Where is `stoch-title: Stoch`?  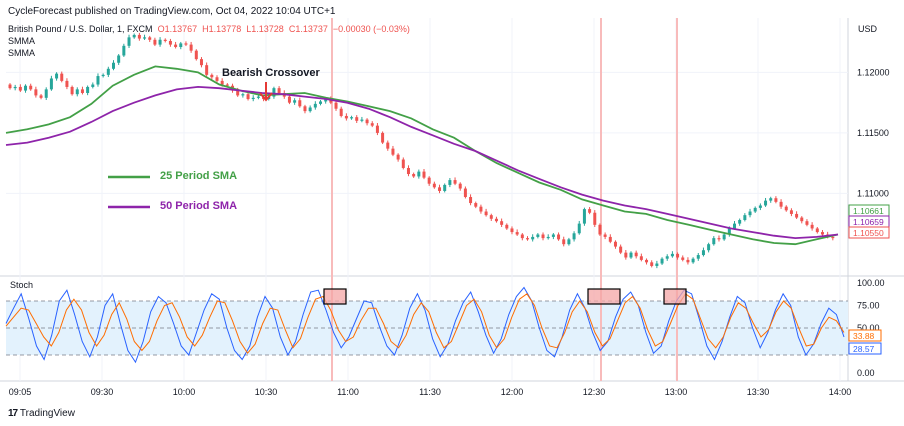 stoch-title: Stoch is located at coordinates (22, 285).